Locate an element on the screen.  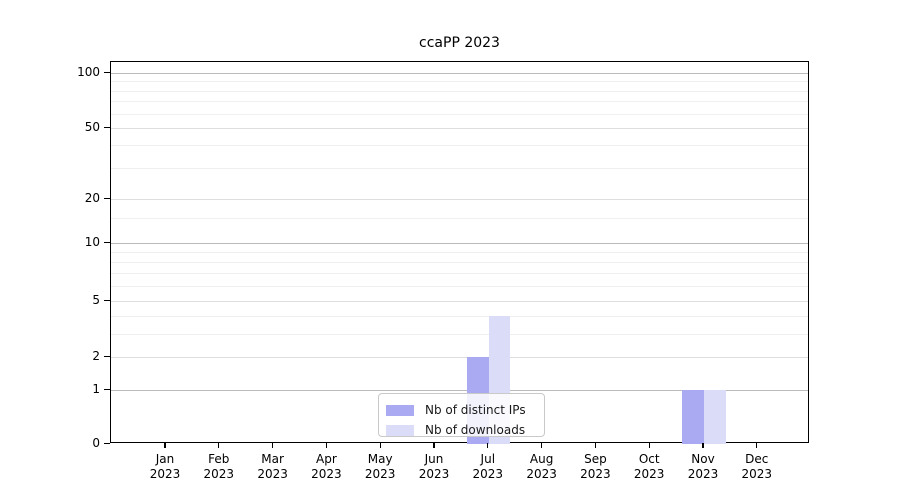
x-tick-label: Dec 2023 is located at coordinates (757, 466).